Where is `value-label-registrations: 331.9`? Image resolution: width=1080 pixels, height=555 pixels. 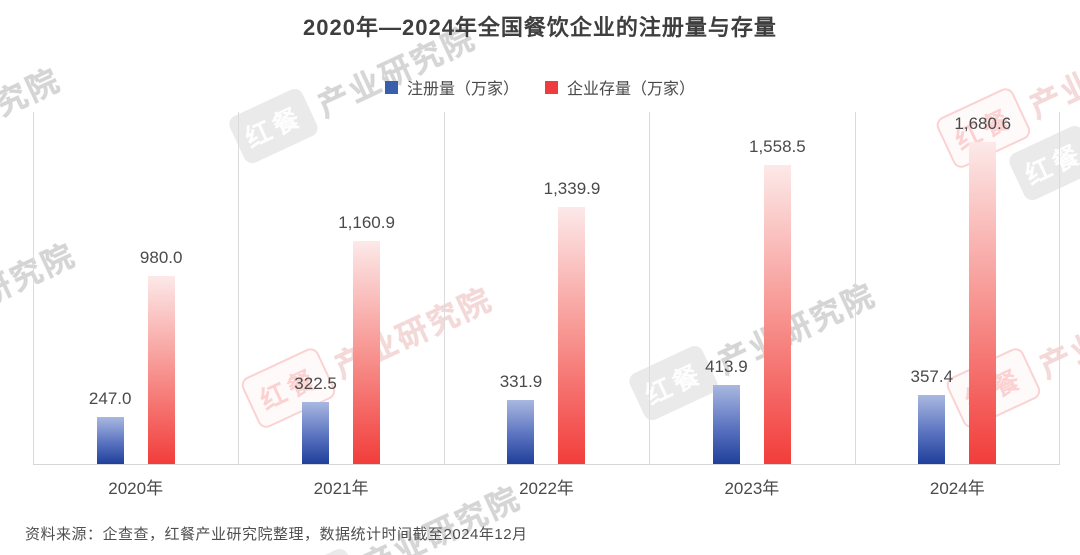
value-label-registrations: 331.9 is located at coordinates (521, 382).